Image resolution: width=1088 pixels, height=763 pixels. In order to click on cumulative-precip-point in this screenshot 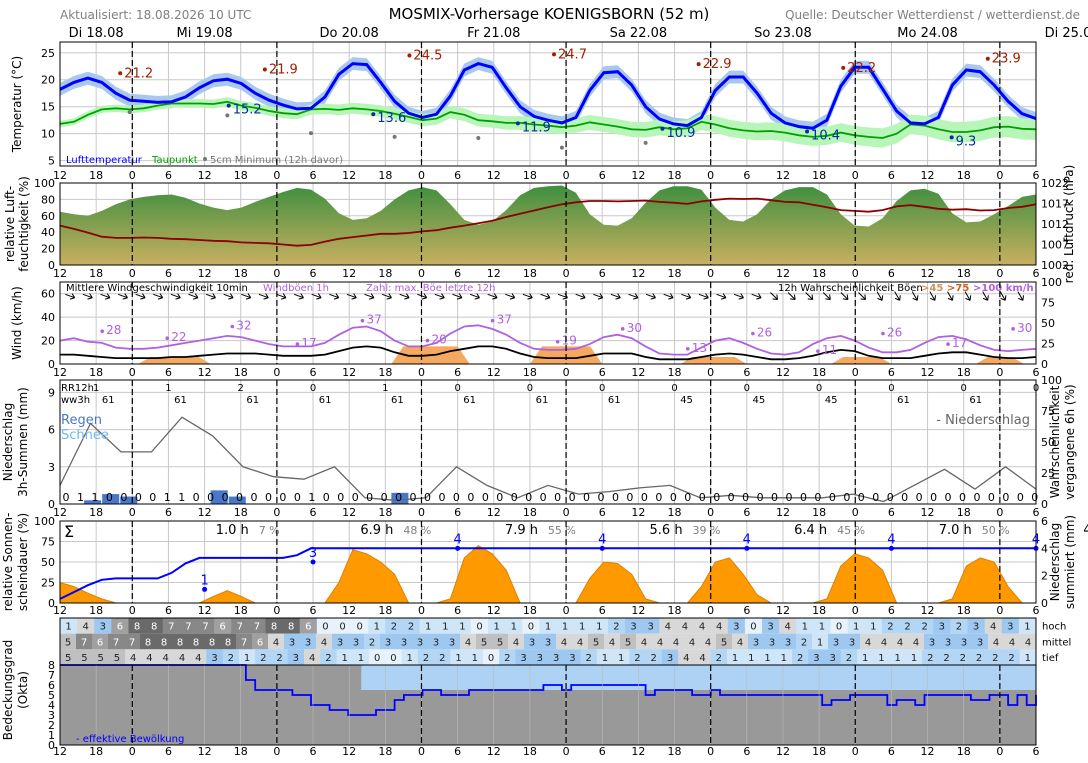, I will do `click(458, 548)`.